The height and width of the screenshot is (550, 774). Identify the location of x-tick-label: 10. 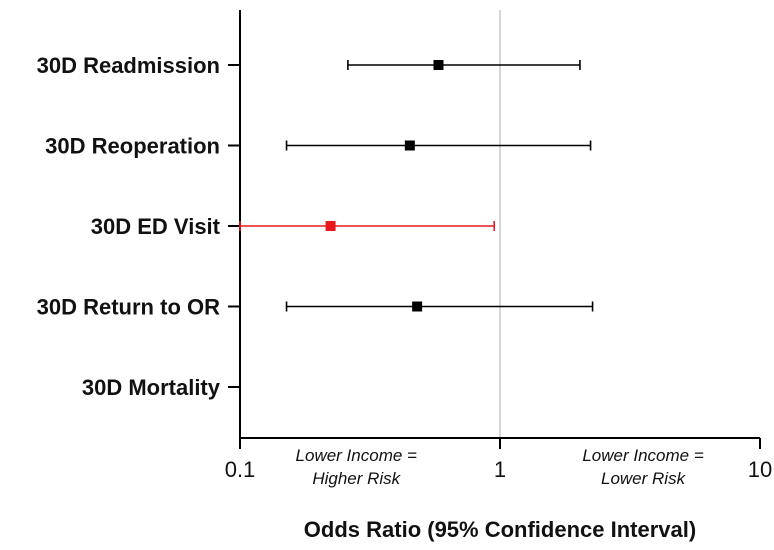
(760, 469).